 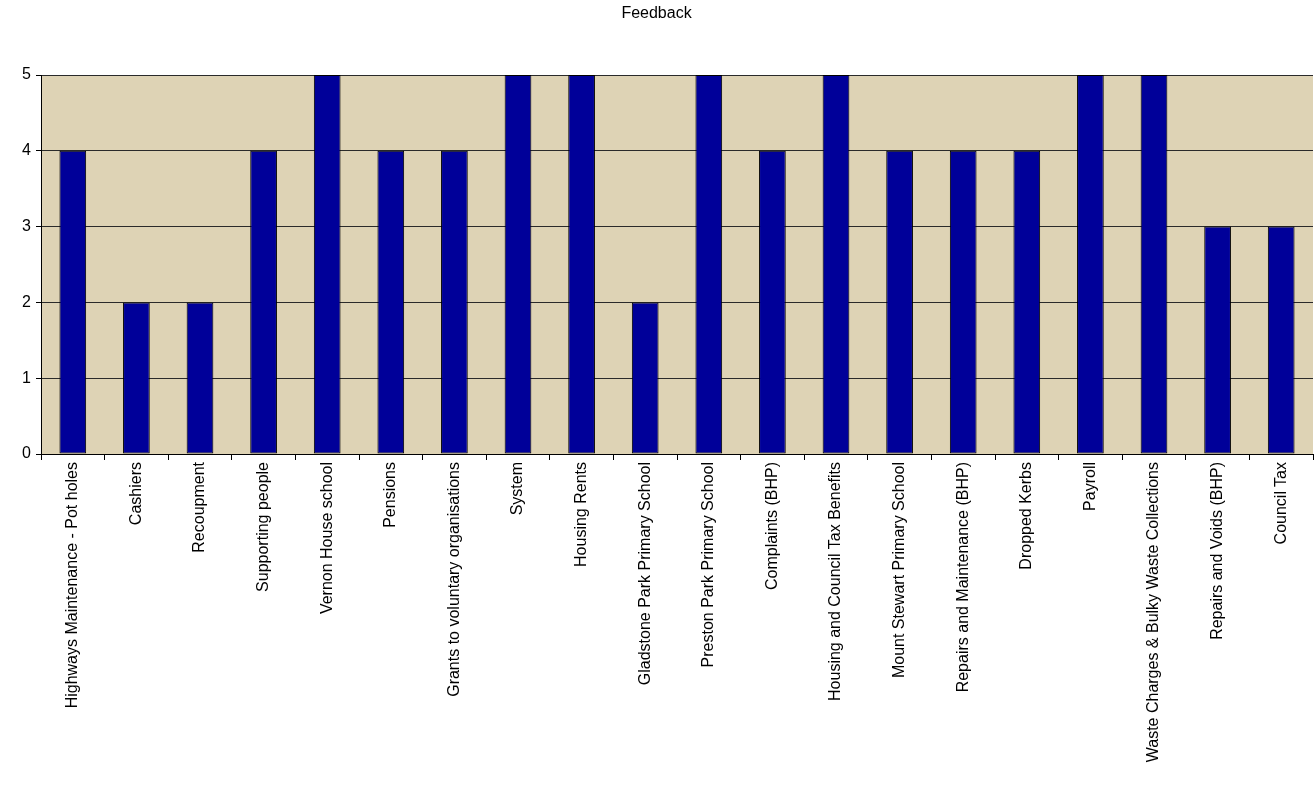 I want to click on x-tick-label: Waste Charges & Bulky Waste Collections, so click(x=1153, y=612).